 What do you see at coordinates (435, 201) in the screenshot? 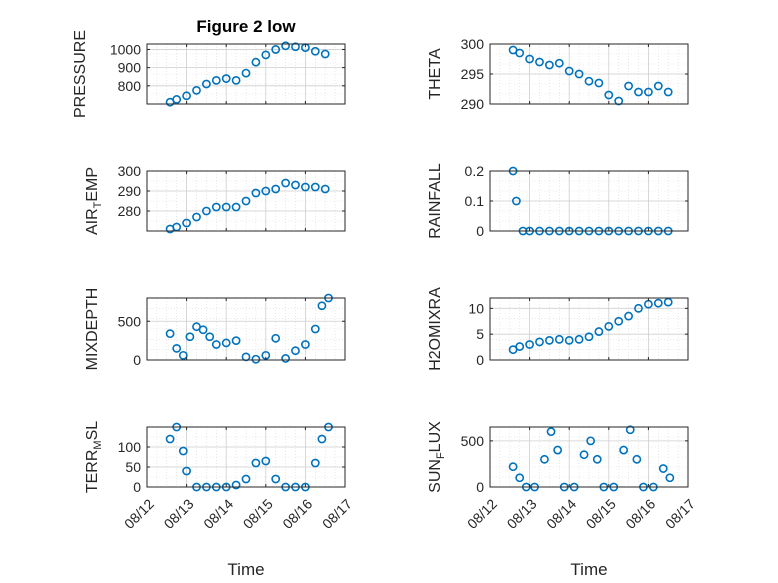
I see `y-axis-label: RAINFALL` at bounding box center [435, 201].